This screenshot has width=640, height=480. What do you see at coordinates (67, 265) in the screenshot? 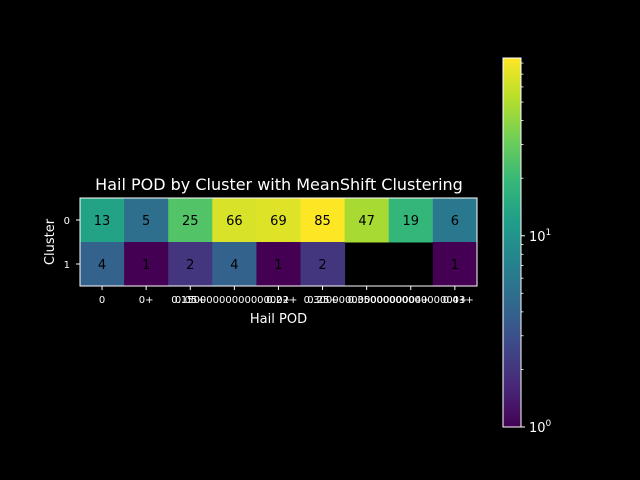
I see `y-tick-label: 1` at bounding box center [67, 265].